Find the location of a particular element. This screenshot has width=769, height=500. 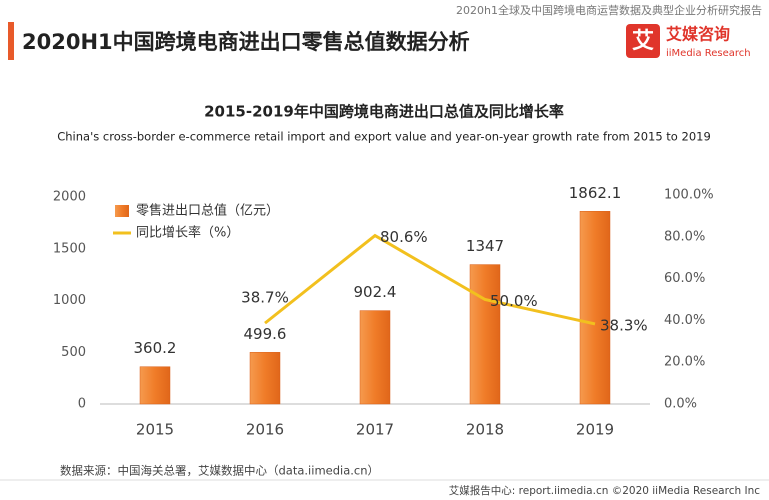

y2-tick-label: 40.0% is located at coordinates (684, 320).